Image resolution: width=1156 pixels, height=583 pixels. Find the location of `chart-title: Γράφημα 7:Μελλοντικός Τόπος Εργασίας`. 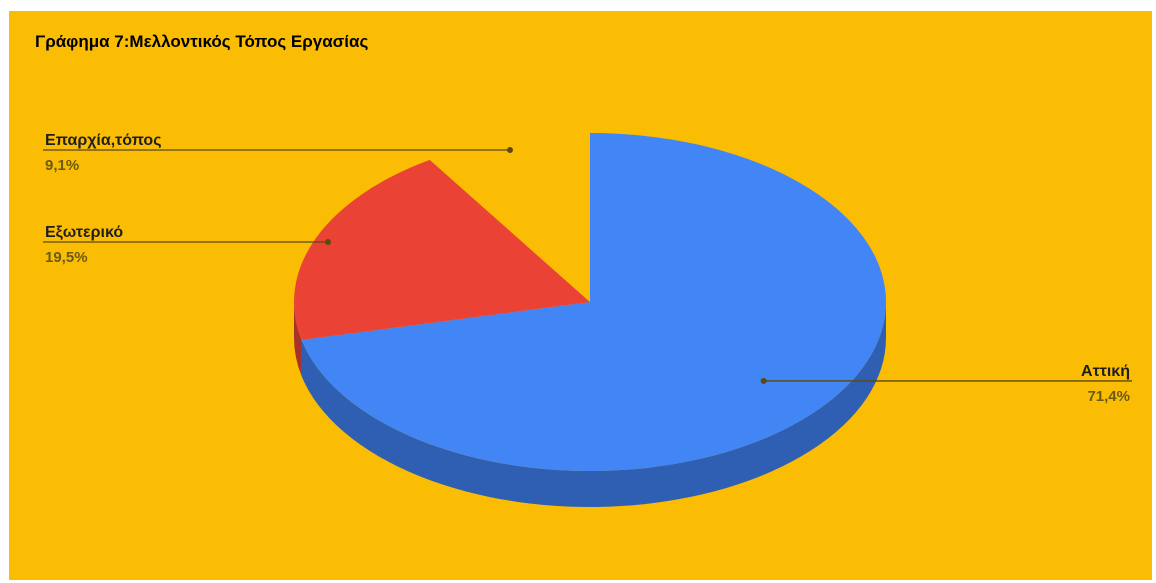

chart-title: Γράφημα 7:Μελλοντικός Τόπος Εργασίας is located at coordinates (202, 41).